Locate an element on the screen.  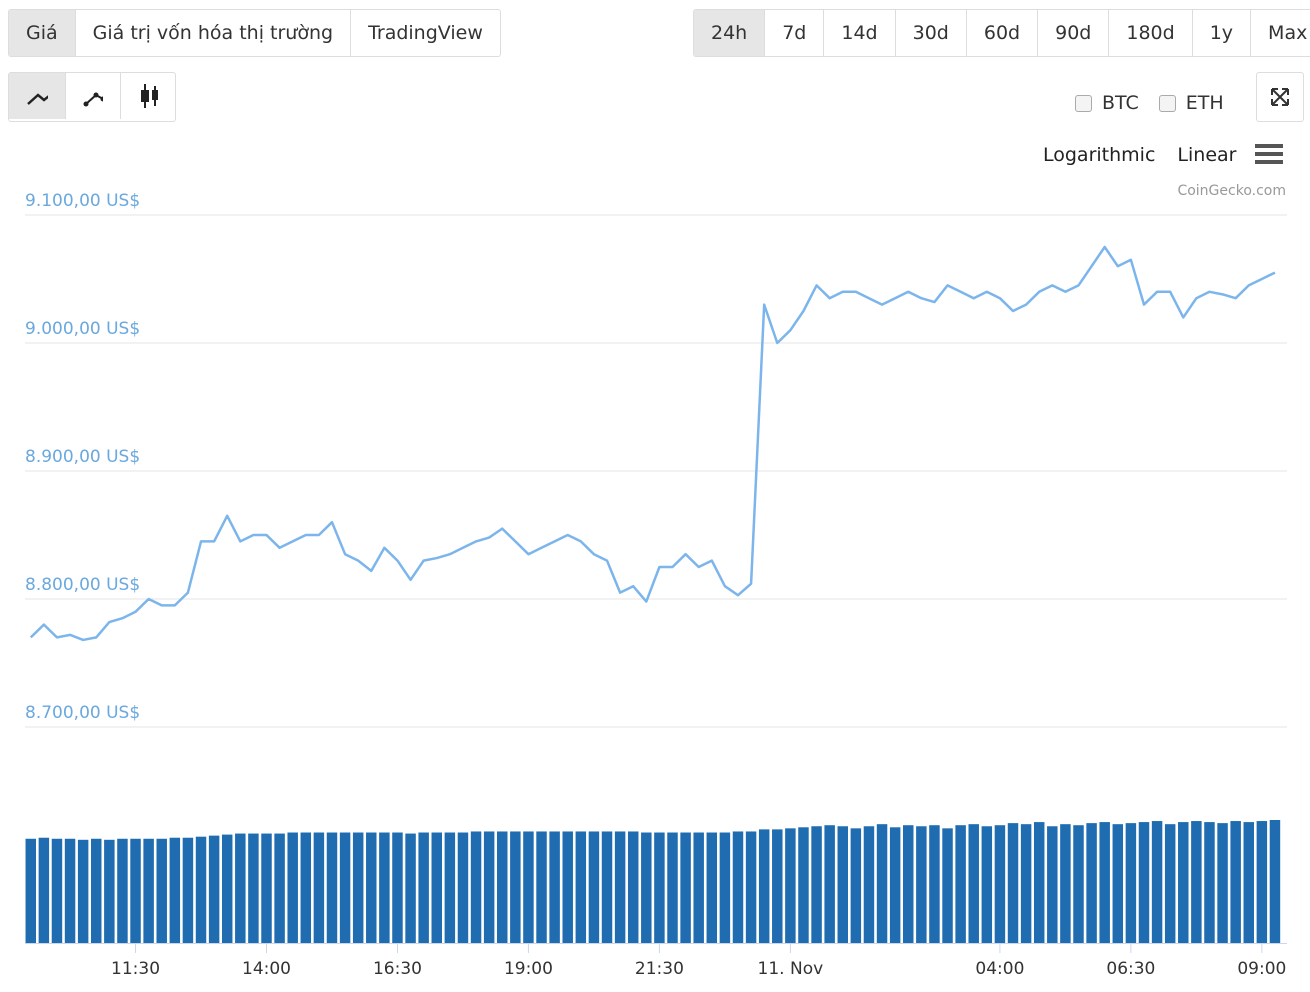
fullscreen-button is located at coordinates (1280, 97).